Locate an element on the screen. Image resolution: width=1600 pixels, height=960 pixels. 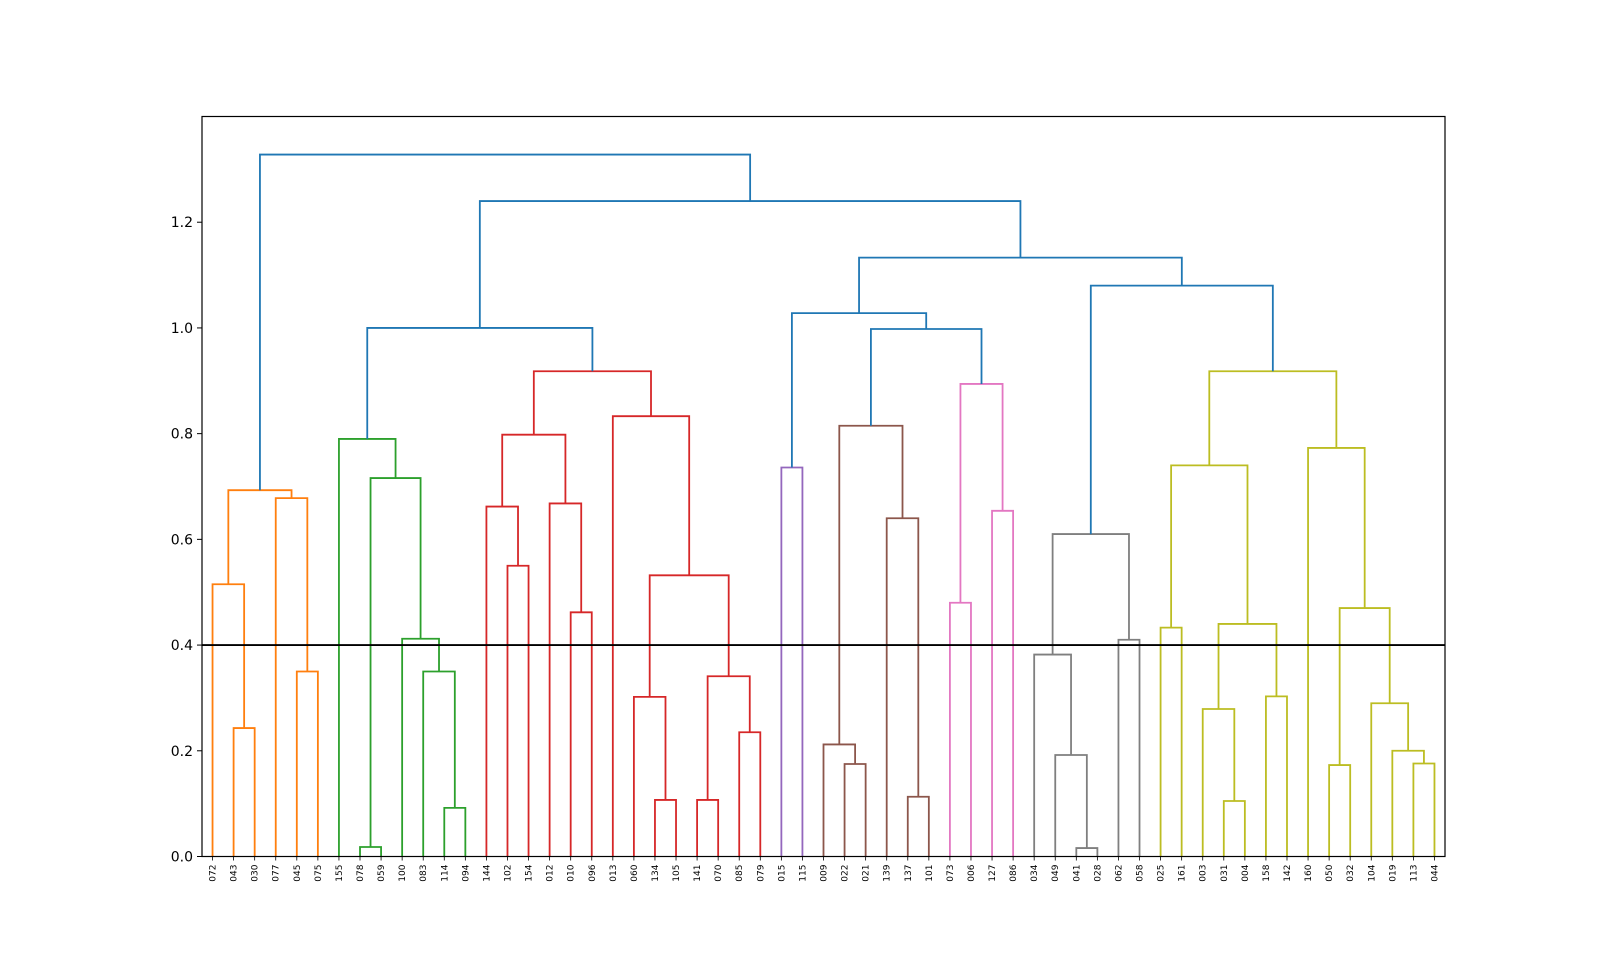
leaf-label-11: 114 is located at coordinates (445, 872).